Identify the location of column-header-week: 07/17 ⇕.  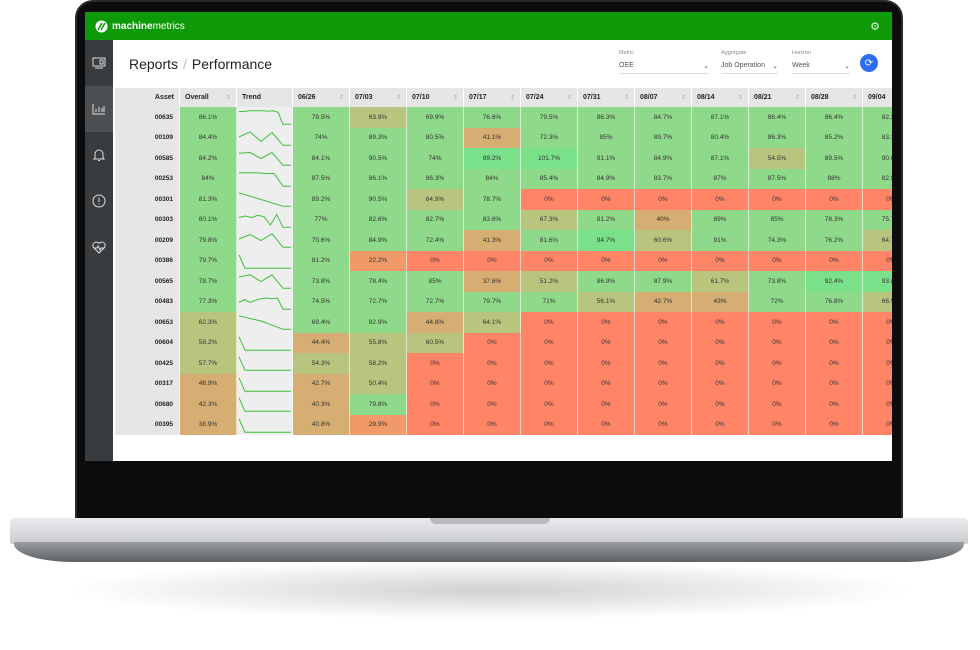
(492, 97).